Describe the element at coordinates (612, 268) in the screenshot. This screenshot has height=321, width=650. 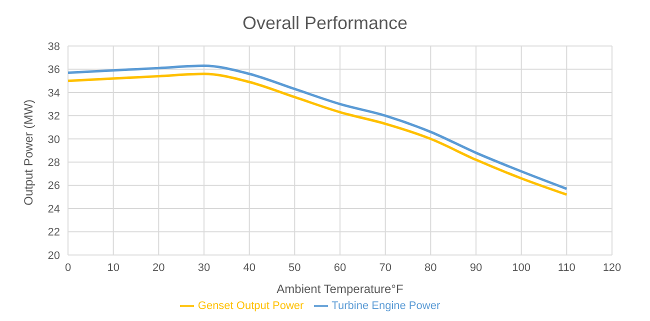
I see `x-tick-label: 120` at that location.